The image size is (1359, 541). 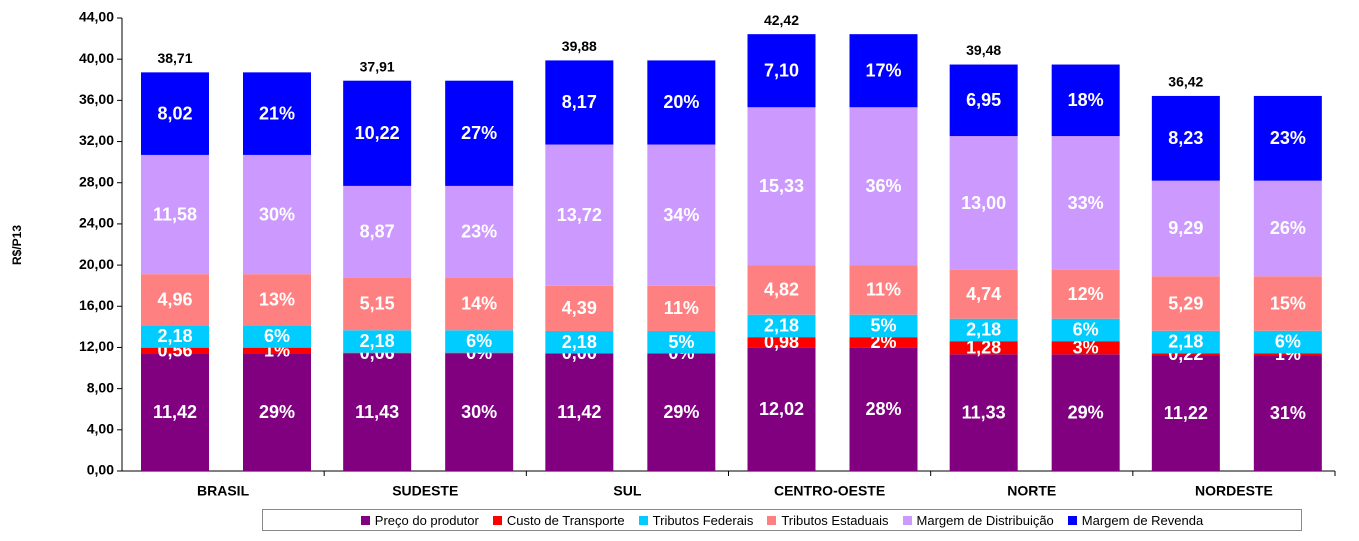 I want to click on segment-label: 11,43, so click(x=377, y=412).